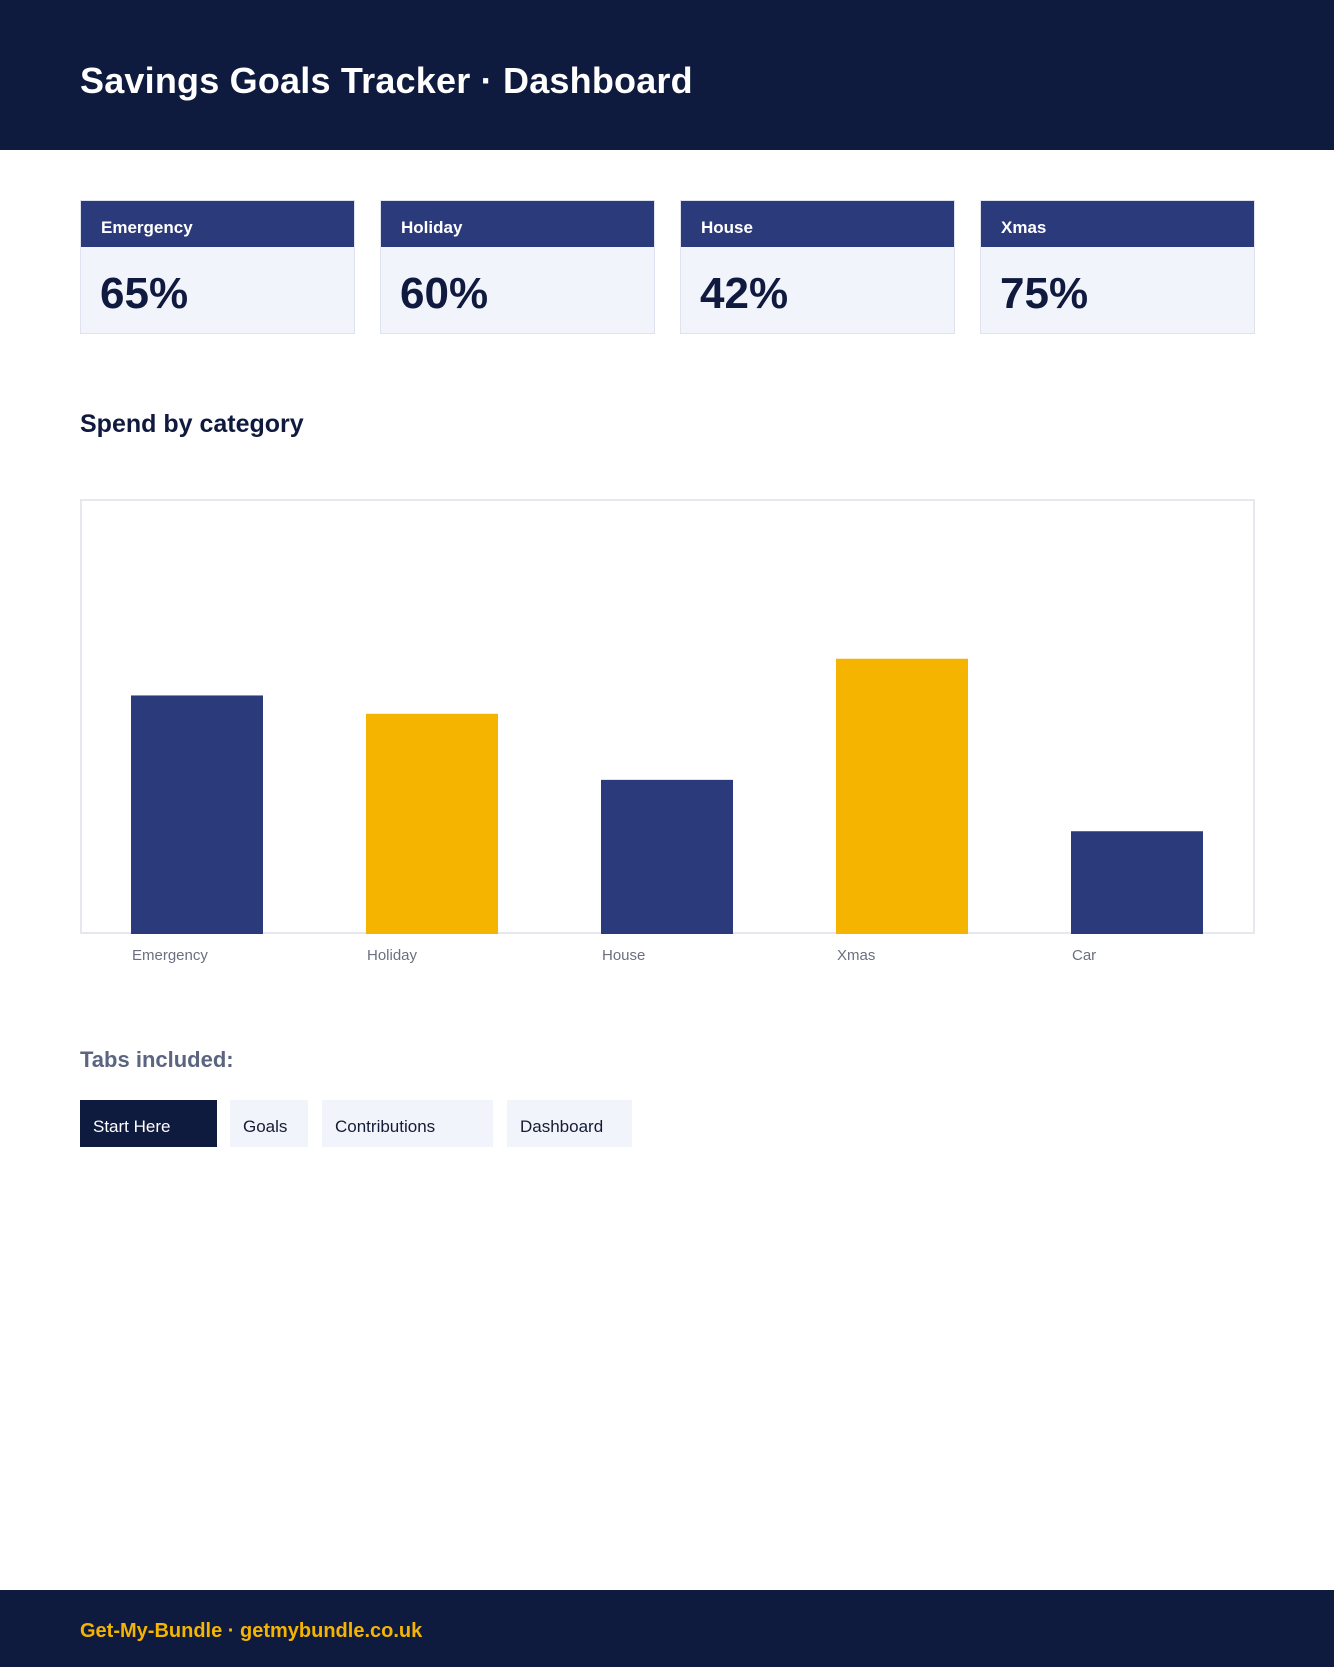 This screenshot has height=1667, width=1334. I want to click on goal-card-value: 65%, so click(144, 293).